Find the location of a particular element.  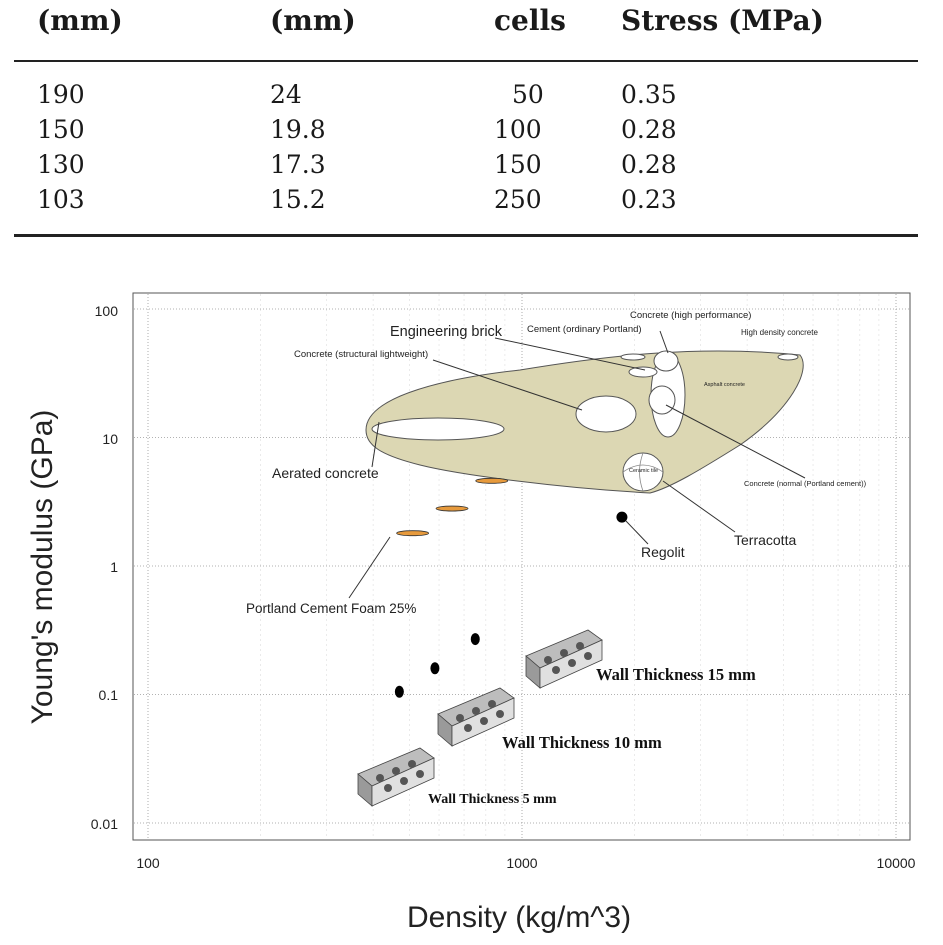

x-tick-label: 100 is located at coordinates (148, 863).